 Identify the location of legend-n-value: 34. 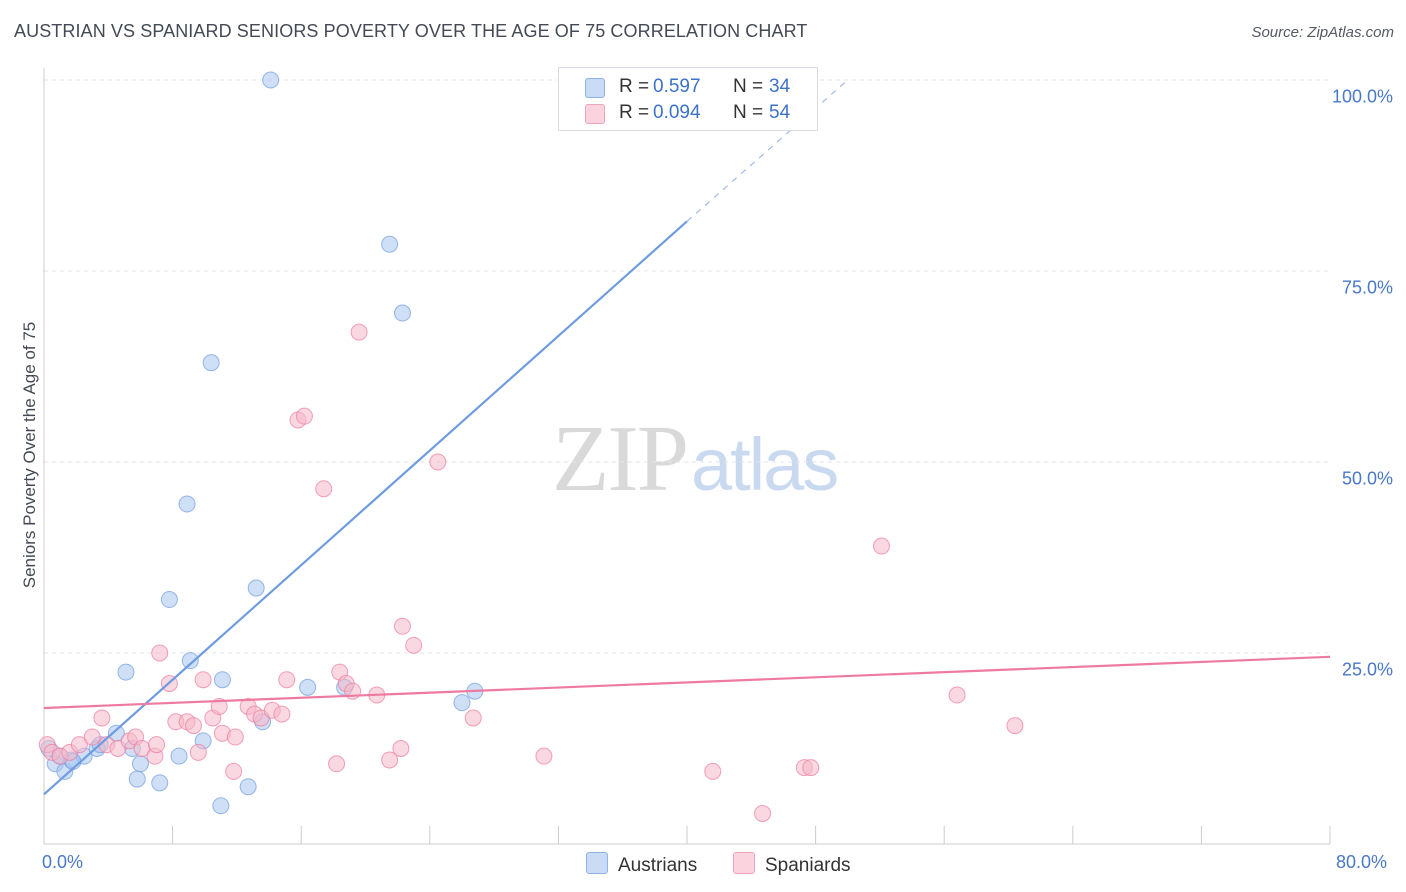
(780, 86).